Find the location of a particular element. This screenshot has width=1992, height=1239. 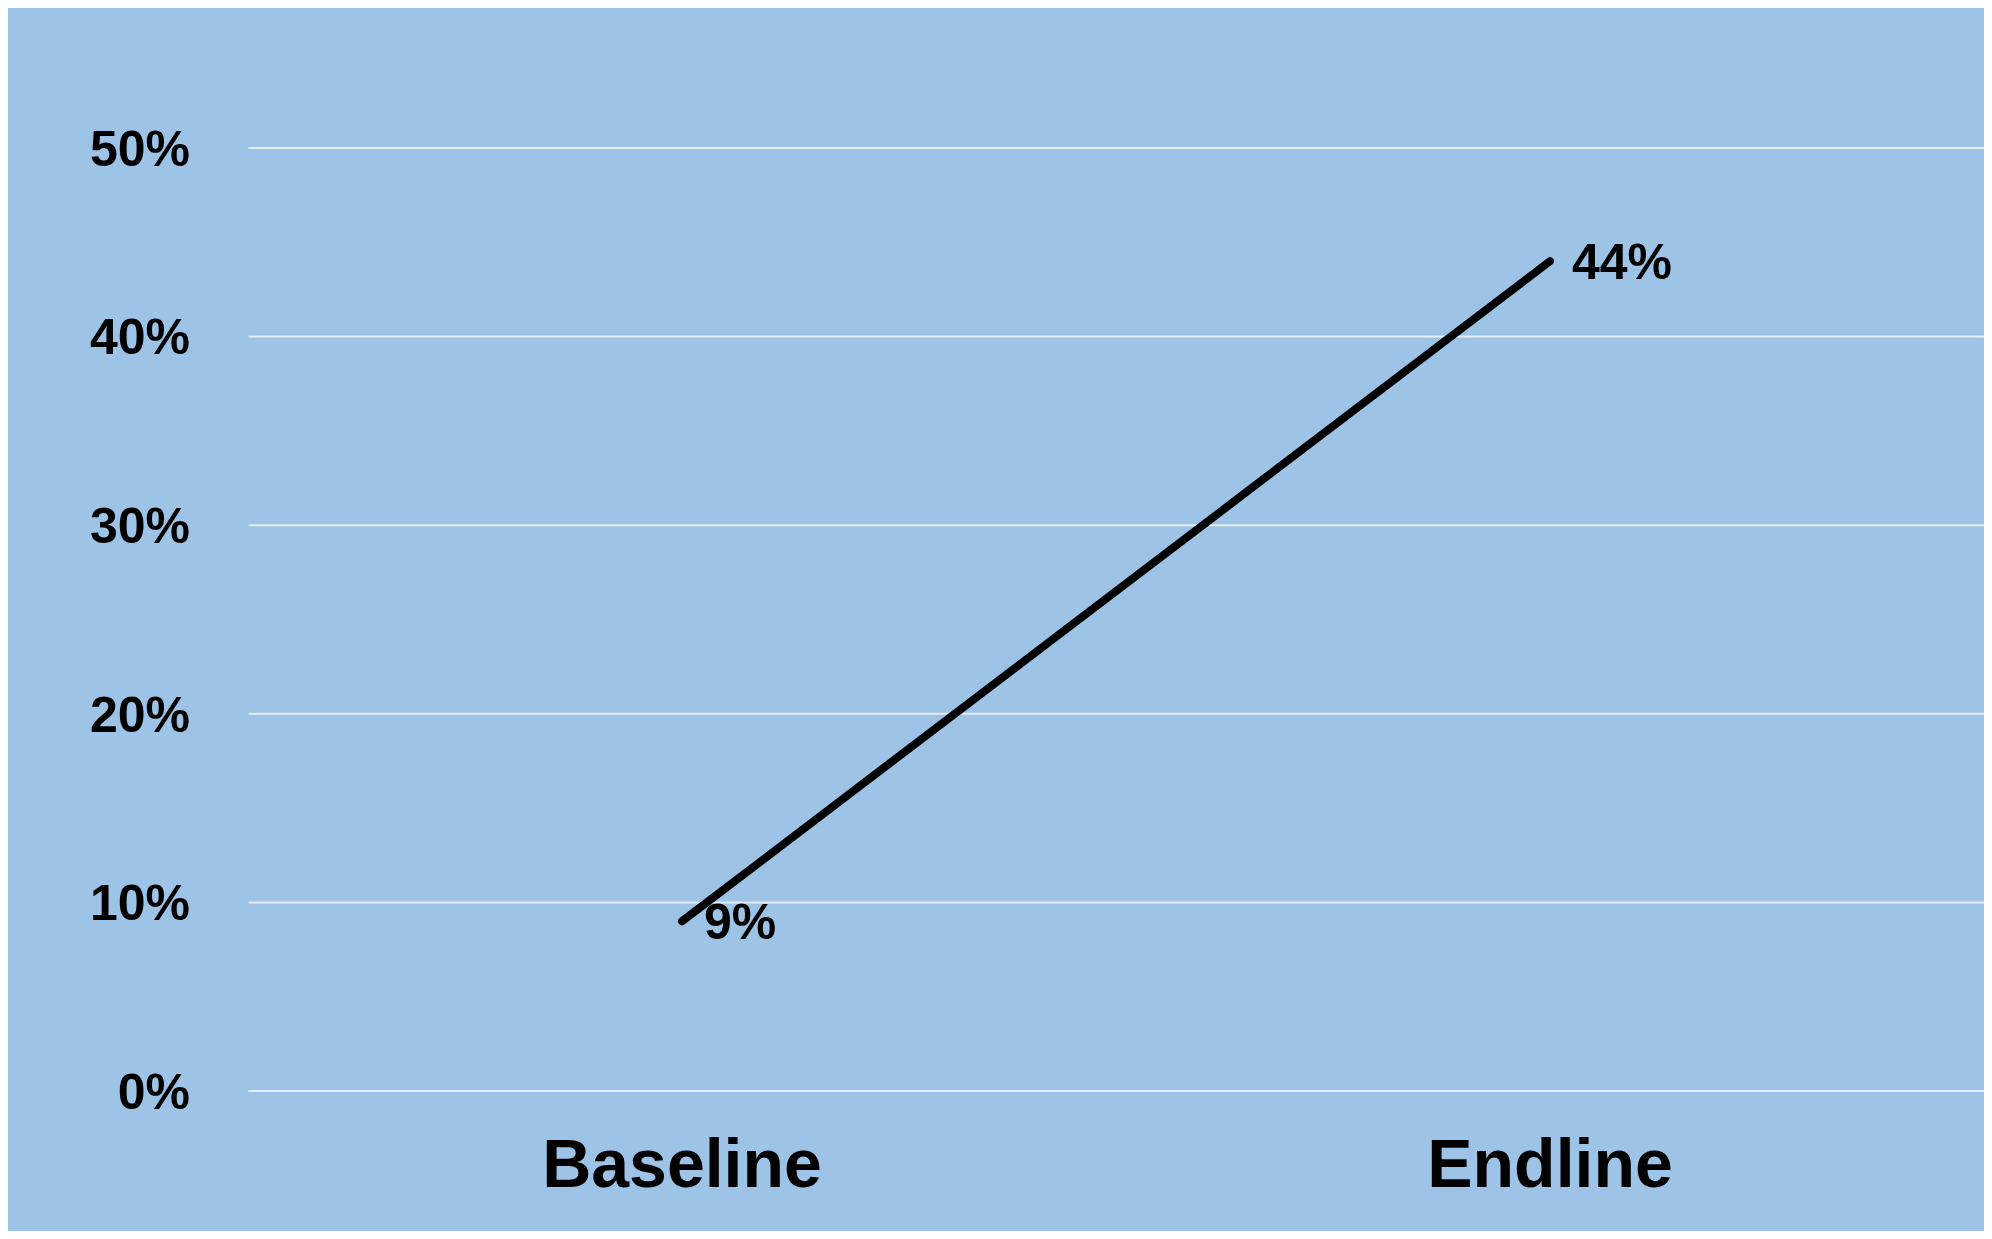

y-tick-label: 30% is located at coordinates (139, 525).